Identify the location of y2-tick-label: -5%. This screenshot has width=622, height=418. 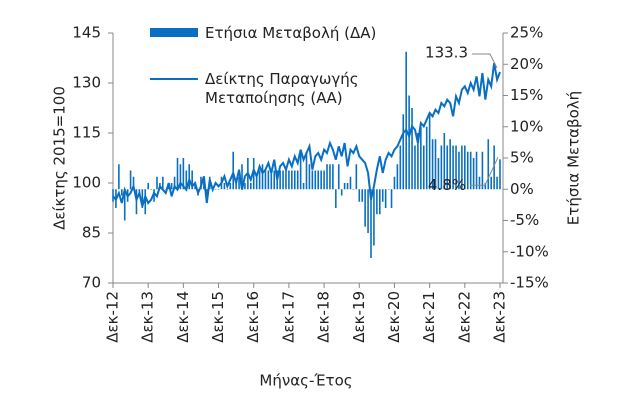
(524, 220).